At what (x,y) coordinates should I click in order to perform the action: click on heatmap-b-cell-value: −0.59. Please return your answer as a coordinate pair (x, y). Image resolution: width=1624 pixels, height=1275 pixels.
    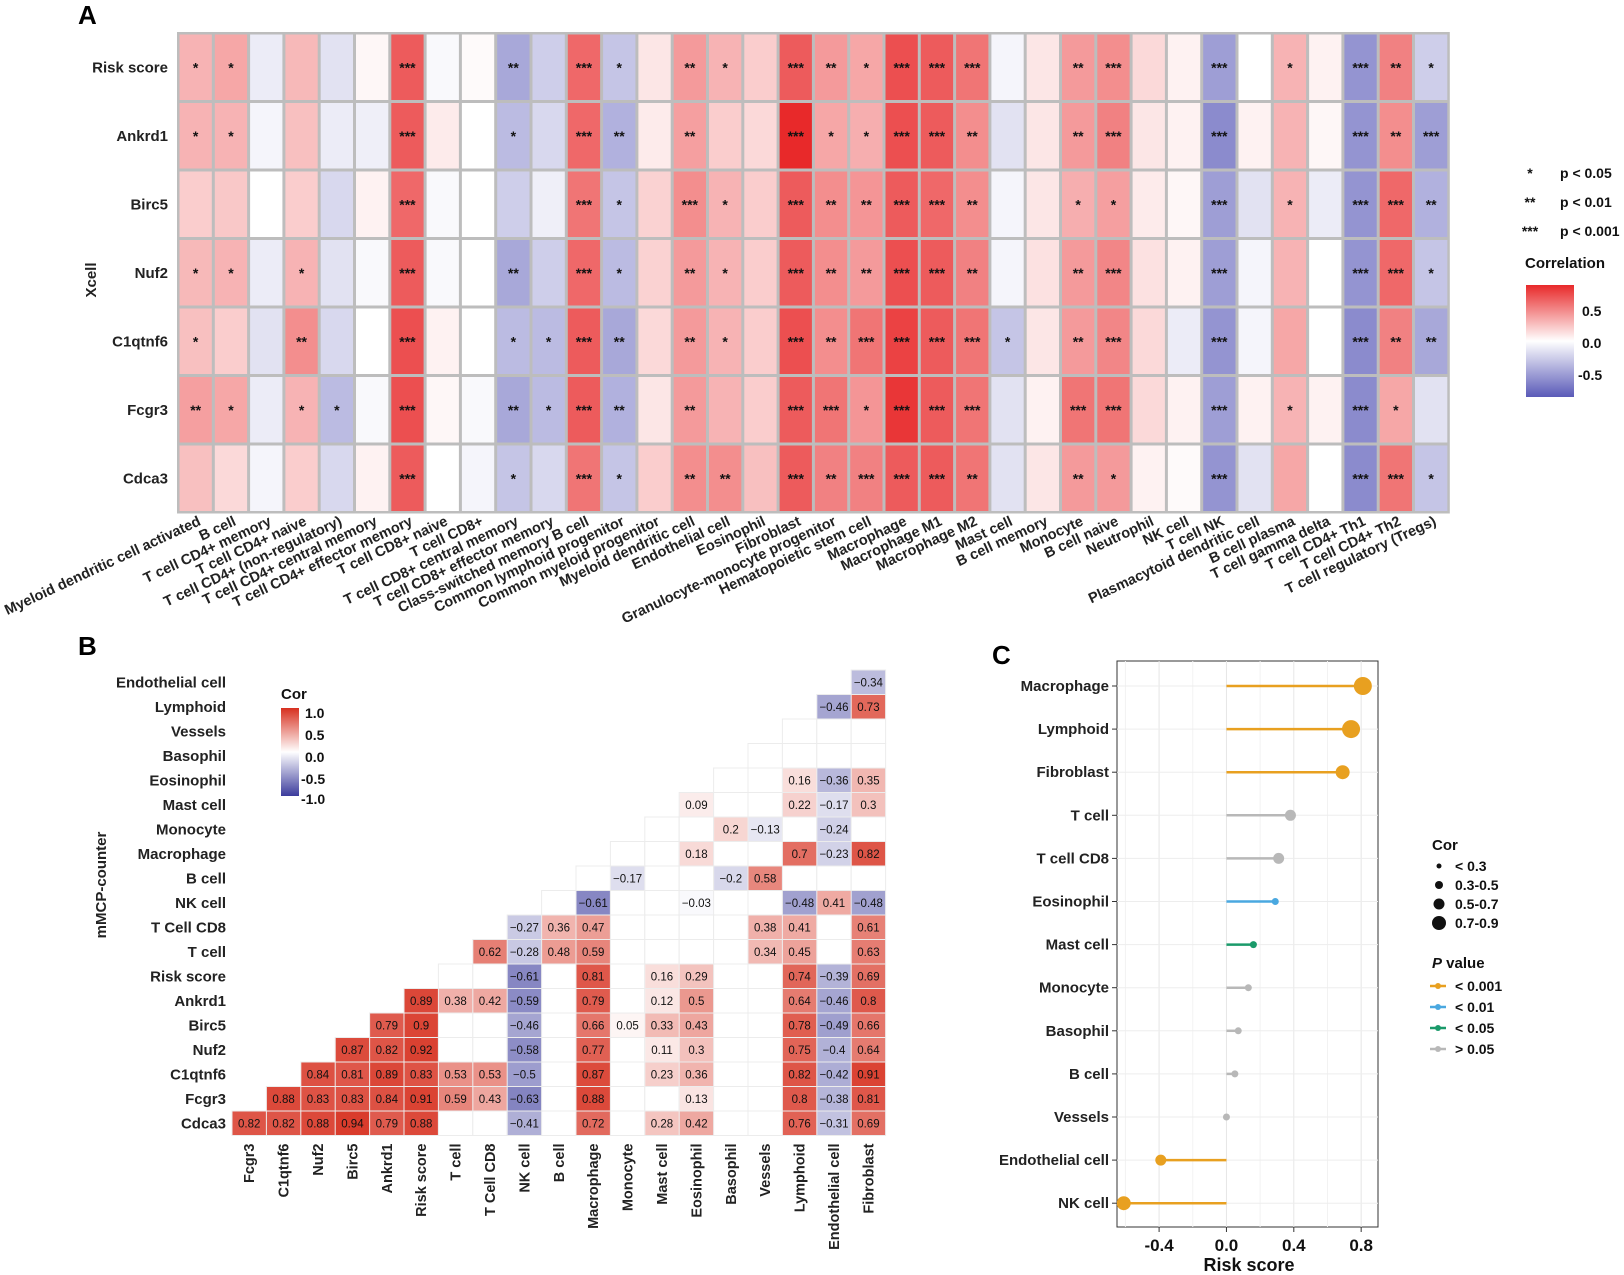
    Looking at the image, I should click on (524, 1002).